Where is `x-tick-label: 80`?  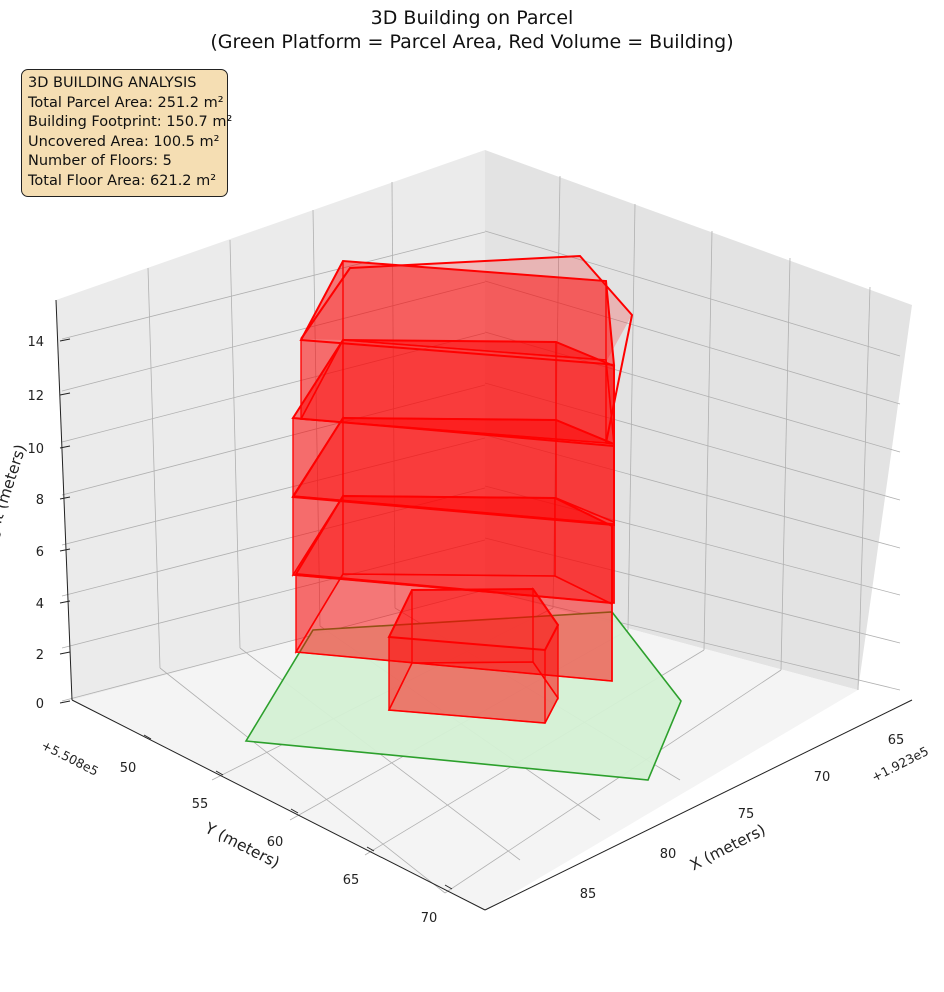 x-tick-label: 80 is located at coordinates (668, 854).